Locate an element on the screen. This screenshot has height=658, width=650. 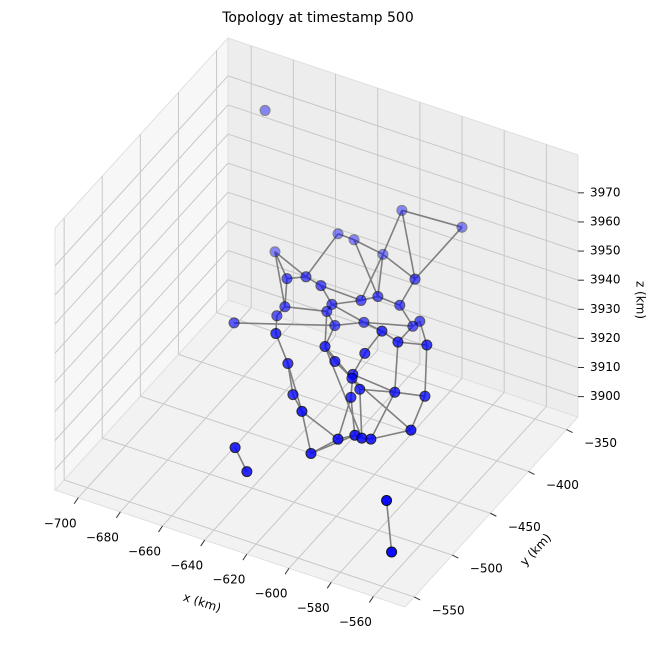
x-tick-label: −560 is located at coordinates (355, 622).